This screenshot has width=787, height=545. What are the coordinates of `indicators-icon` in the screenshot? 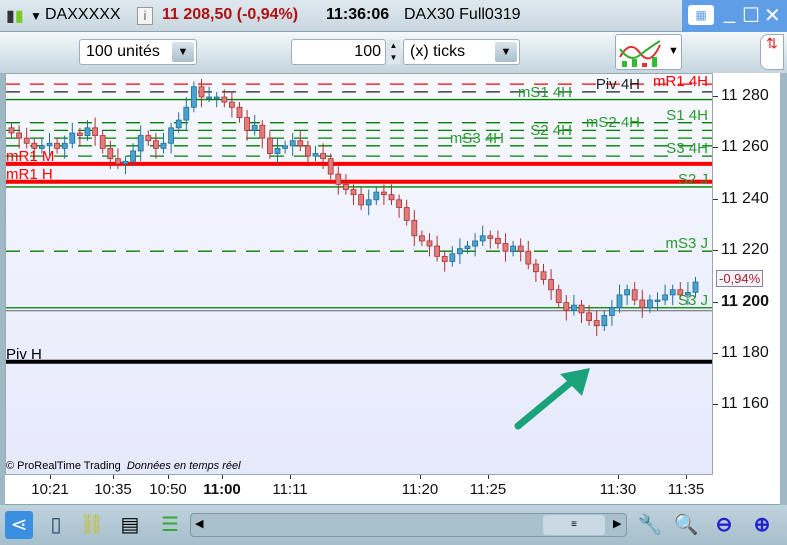 It's located at (640, 53).